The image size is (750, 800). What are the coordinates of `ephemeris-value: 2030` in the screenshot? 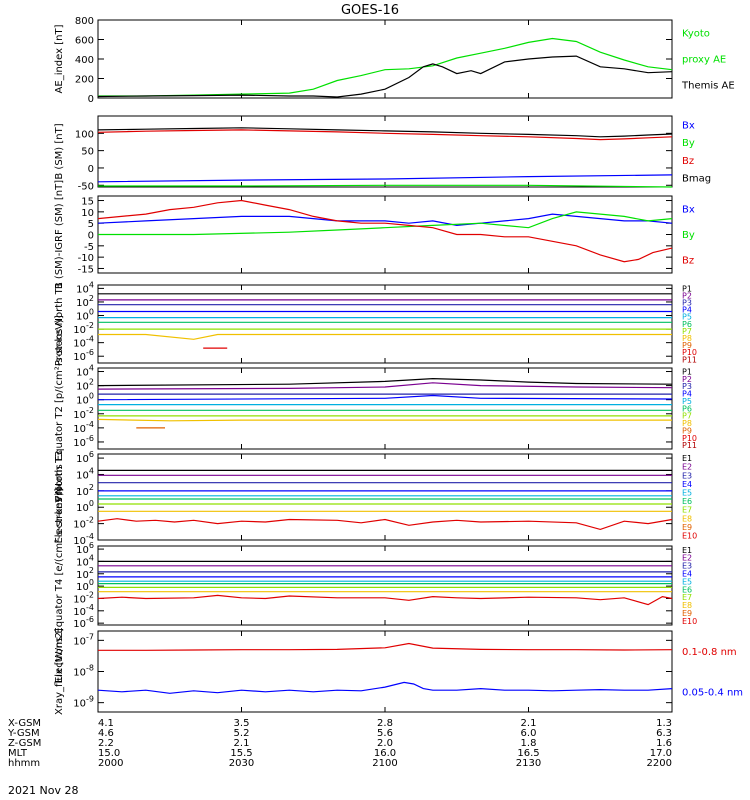 It's located at (241, 763).